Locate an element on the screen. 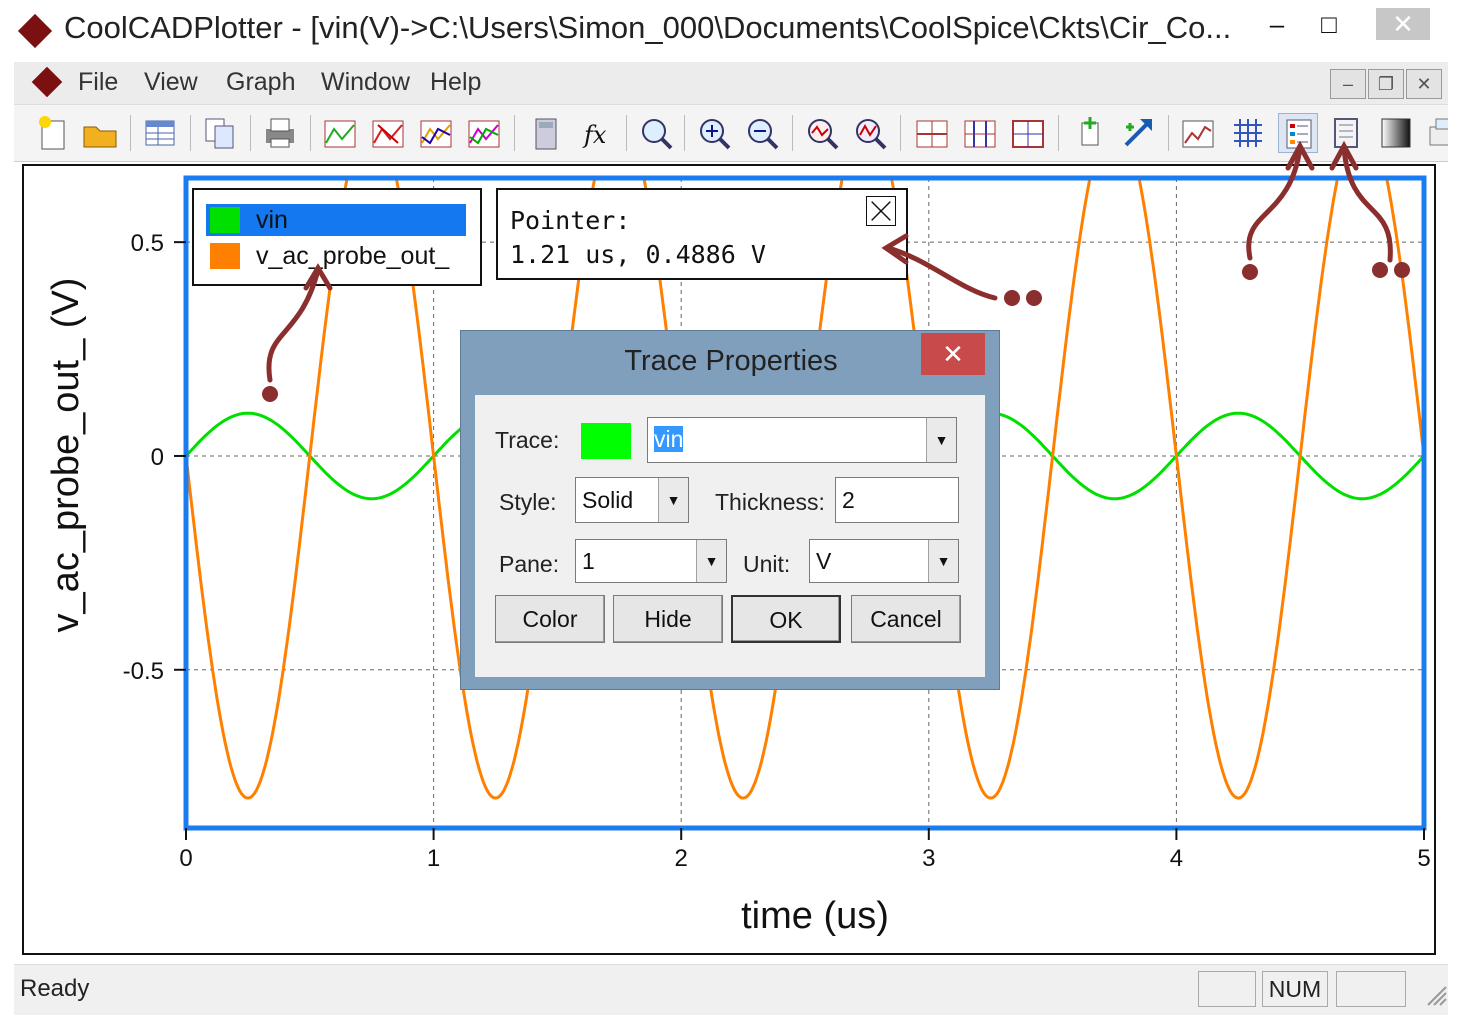 This screenshot has height=1020, width=1462. legend-item-v-ac-probe-out: v_ac_probe_out_ is located at coordinates (336, 256).